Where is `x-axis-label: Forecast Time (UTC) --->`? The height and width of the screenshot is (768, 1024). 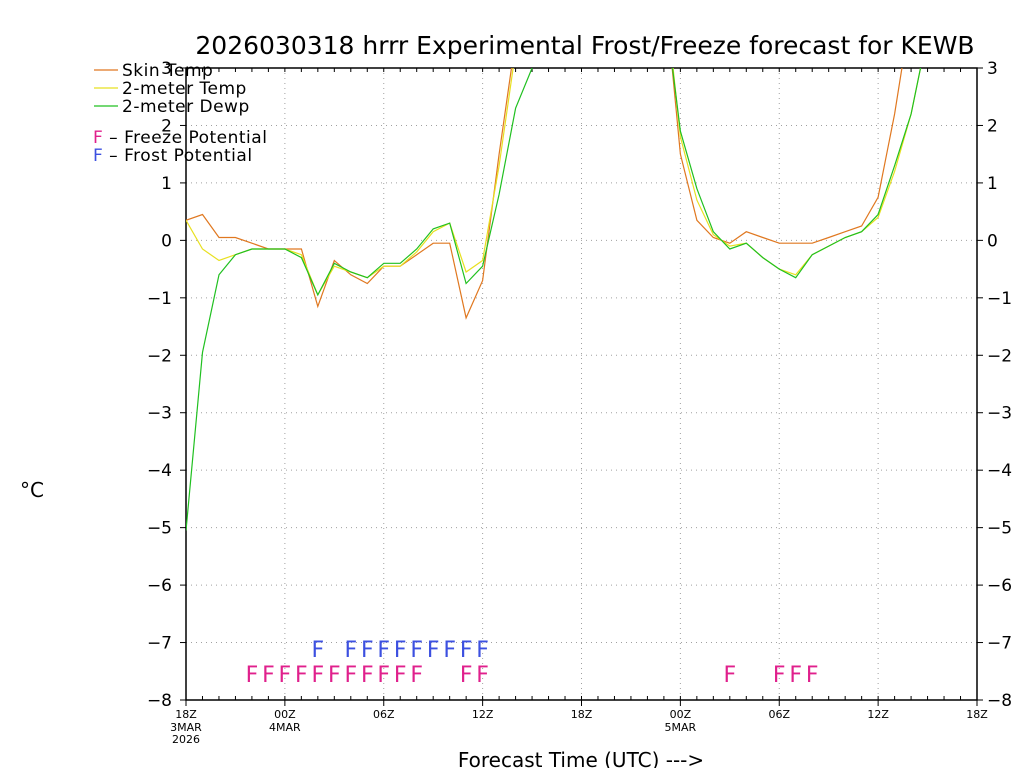
x-axis-label: Forecast Time (UTC) ---> is located at coordinates (581, 758).